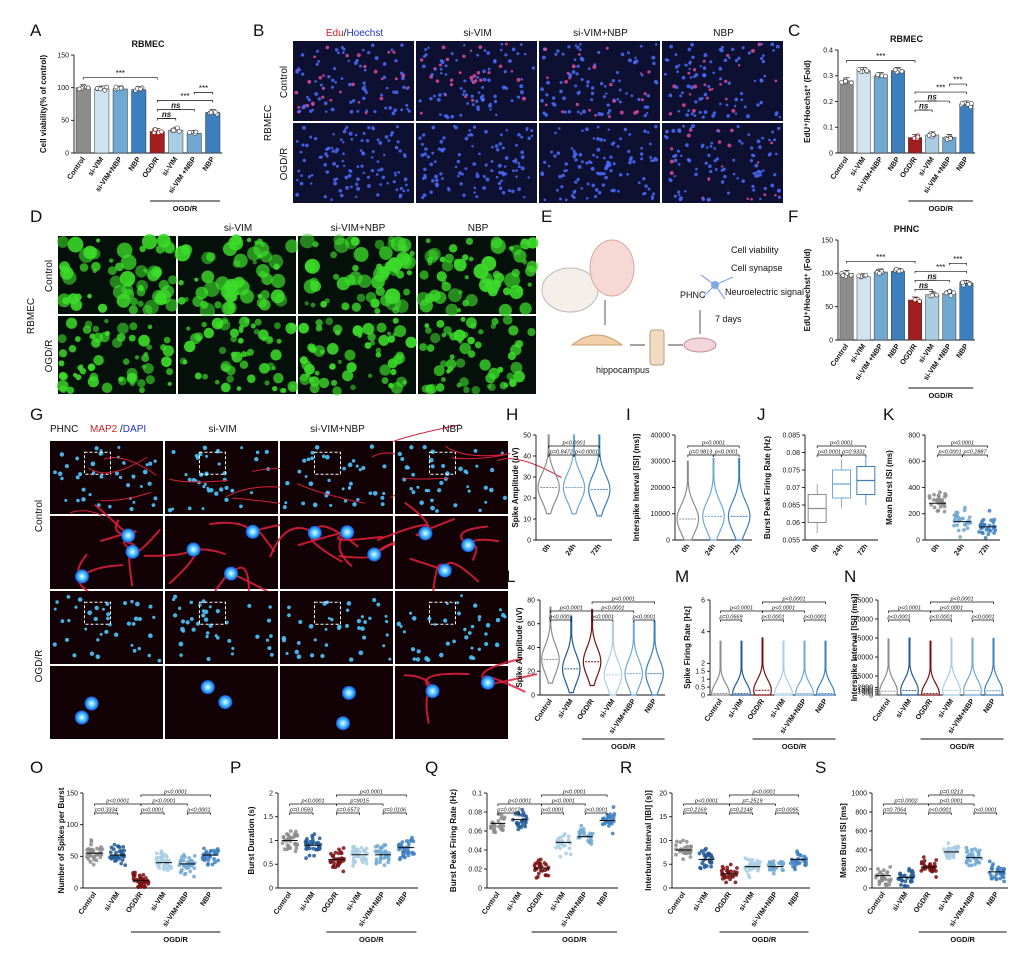  I want to click on y-tick-label: 400, so click(861, 850).